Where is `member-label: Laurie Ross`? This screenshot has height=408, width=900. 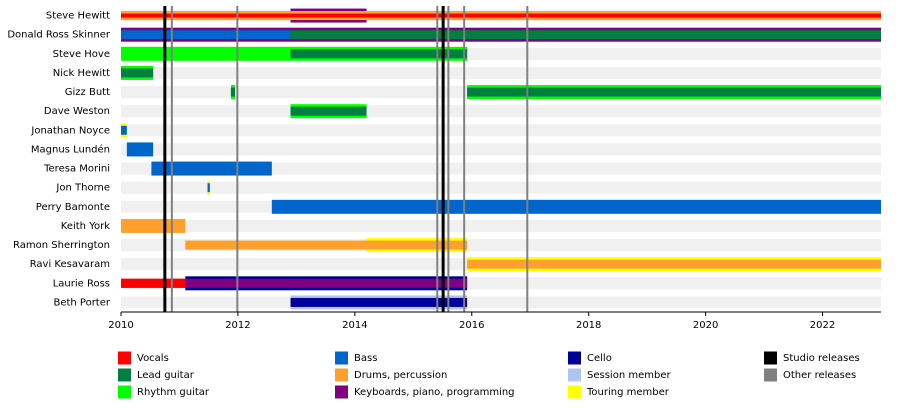
member-label: Laurie Ross is located at coordinates (81, 283).